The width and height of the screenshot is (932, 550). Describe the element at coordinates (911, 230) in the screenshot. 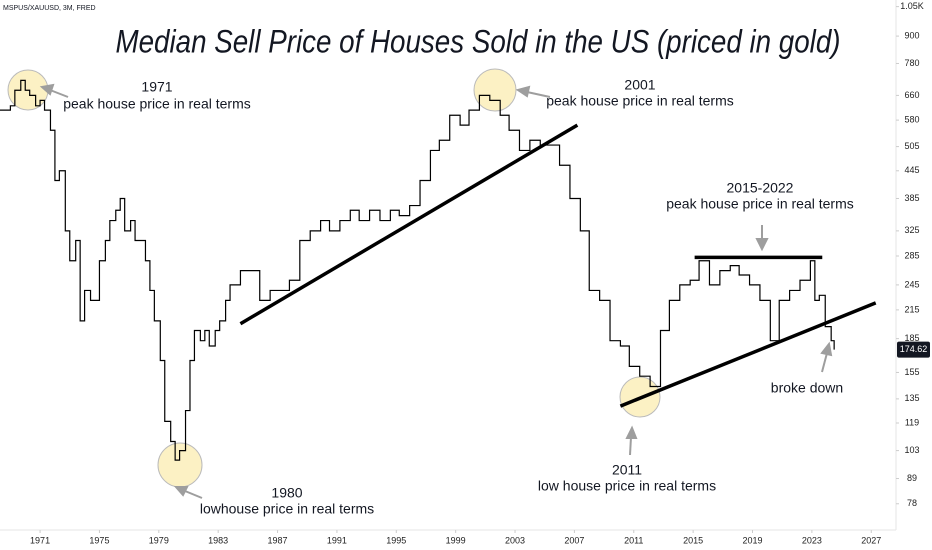

I see `y-tick-label: 325` at that location.